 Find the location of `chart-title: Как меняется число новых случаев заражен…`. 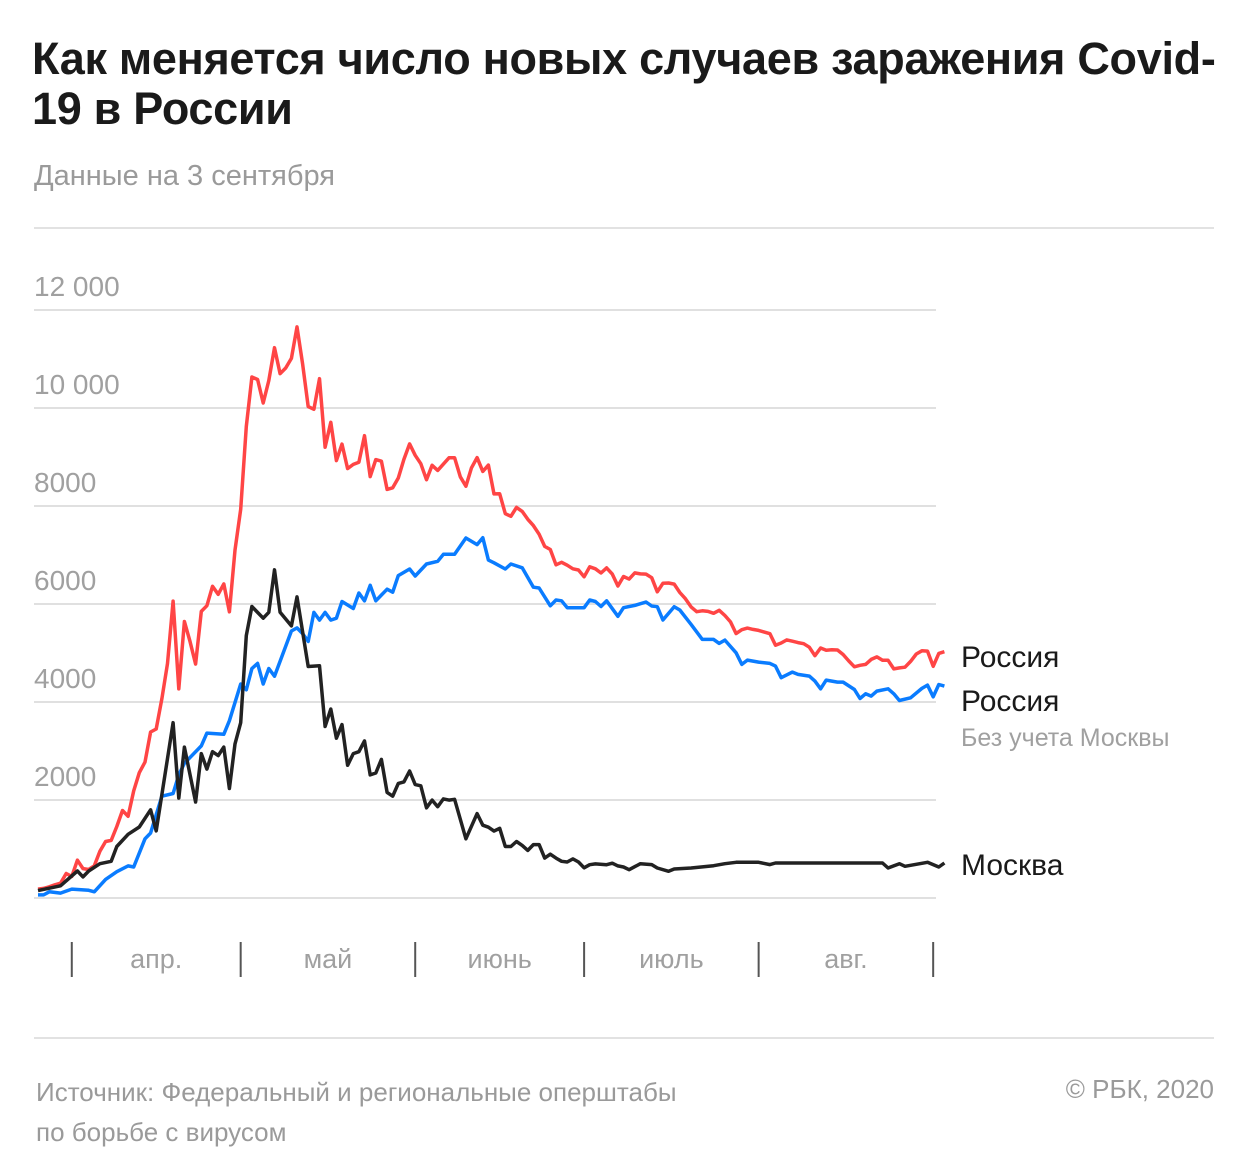

chart-title: Как меняется число новых случаев заражен… is located at coordinates (624, 83).